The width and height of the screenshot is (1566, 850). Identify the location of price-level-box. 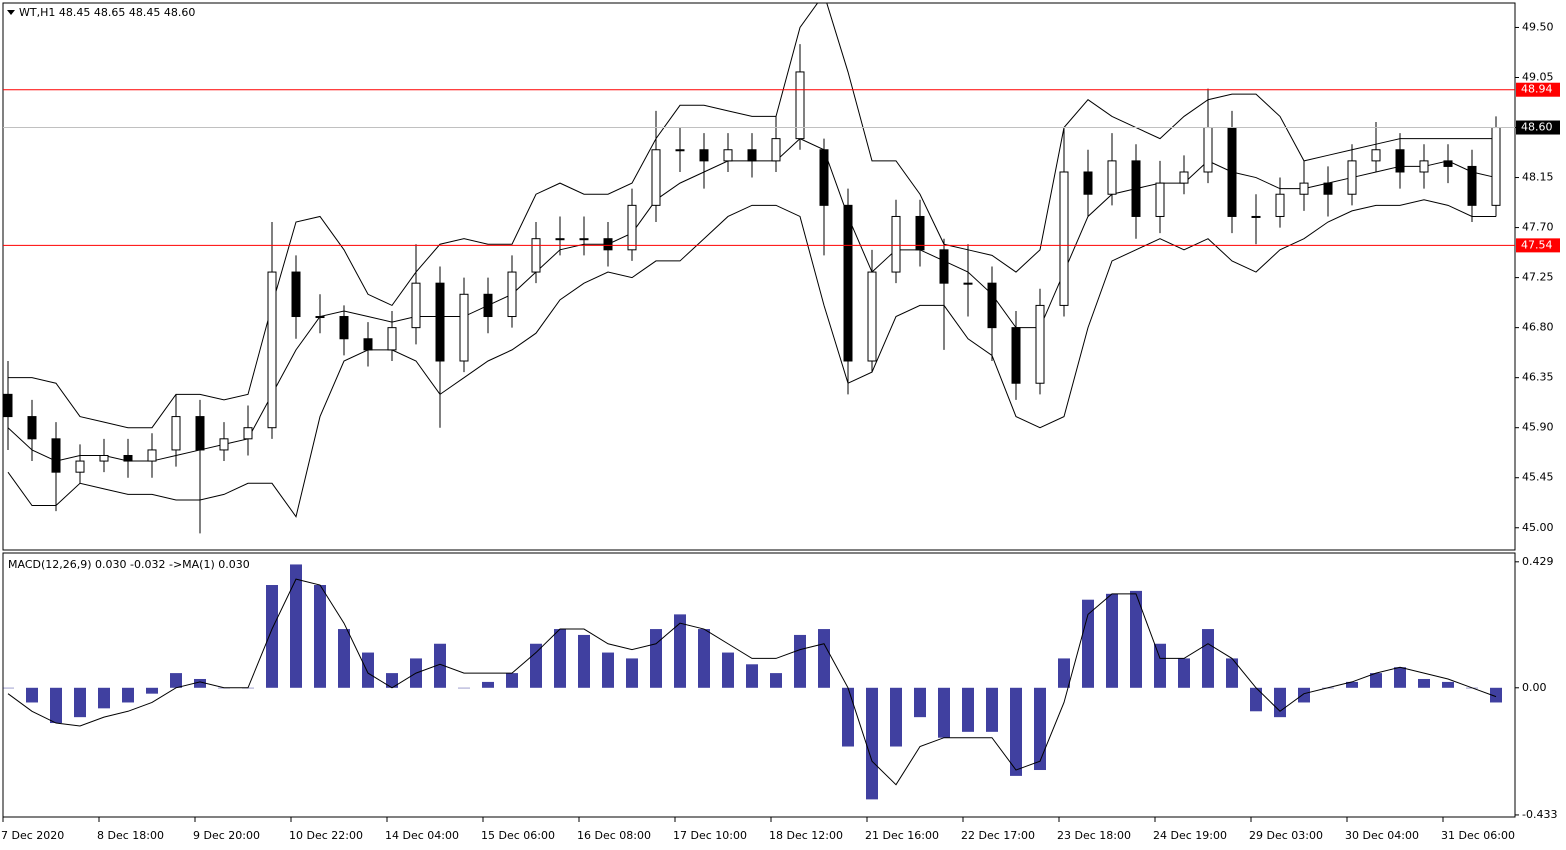
(1538, 127).